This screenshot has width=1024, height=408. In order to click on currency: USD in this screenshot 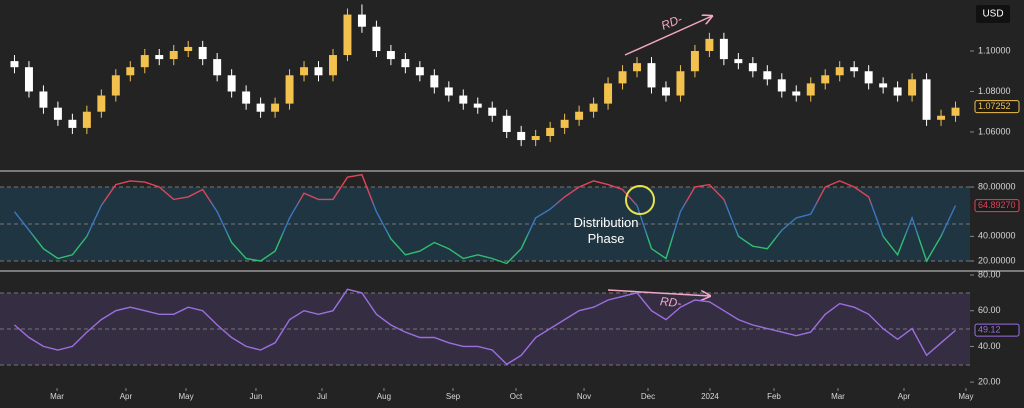, I will do `click(992, 14)`.